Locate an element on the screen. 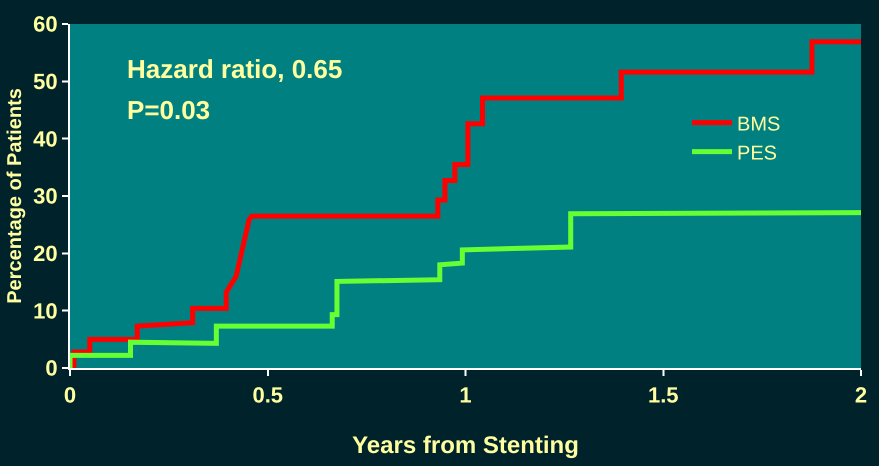 This screenshot has width=879, height=466. legend-label: BMS is located at coordinates (758, 124).